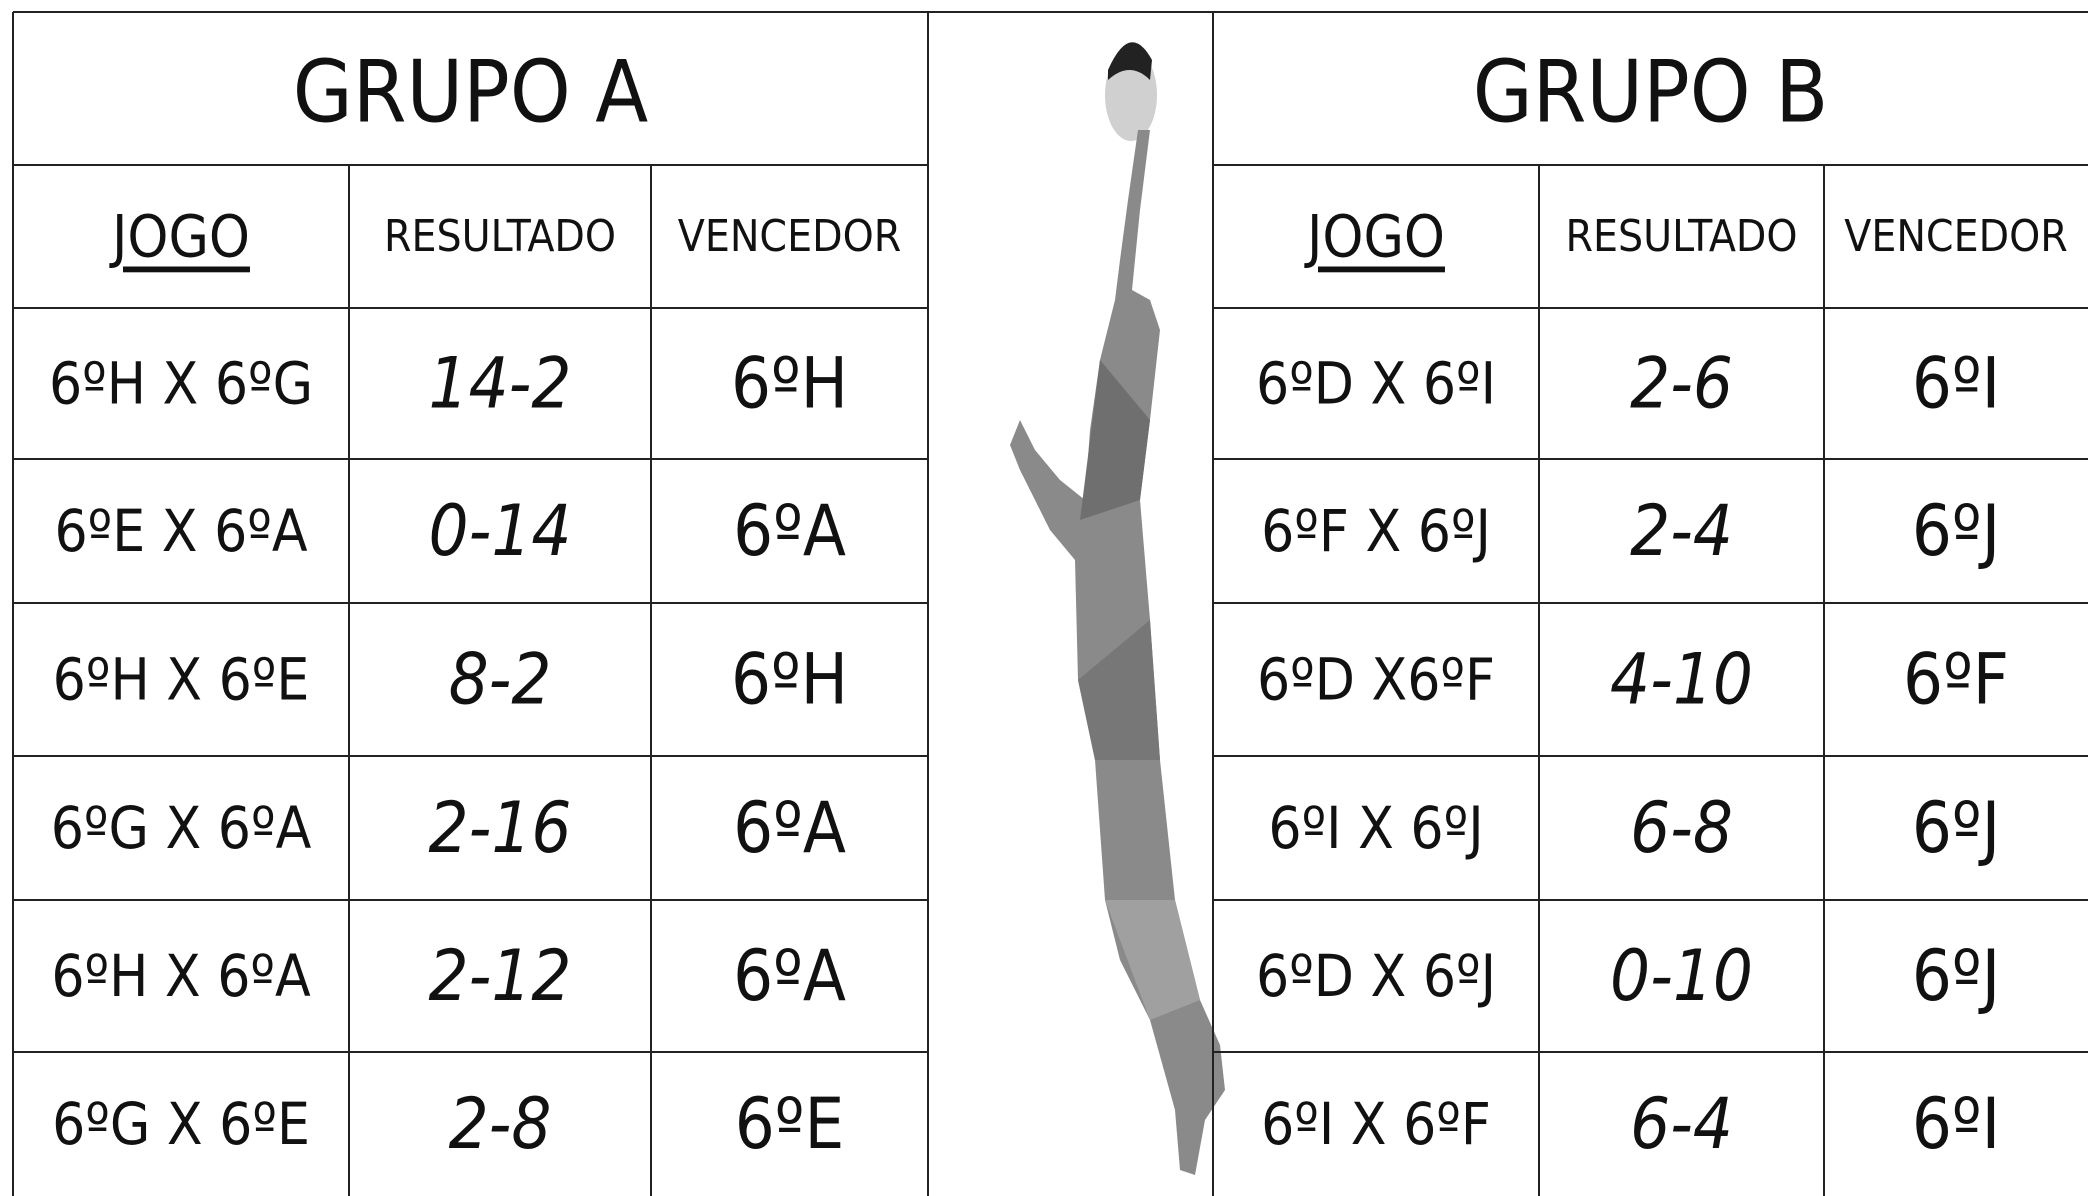  I want to click on result: 2-4, so click(1681, 531).